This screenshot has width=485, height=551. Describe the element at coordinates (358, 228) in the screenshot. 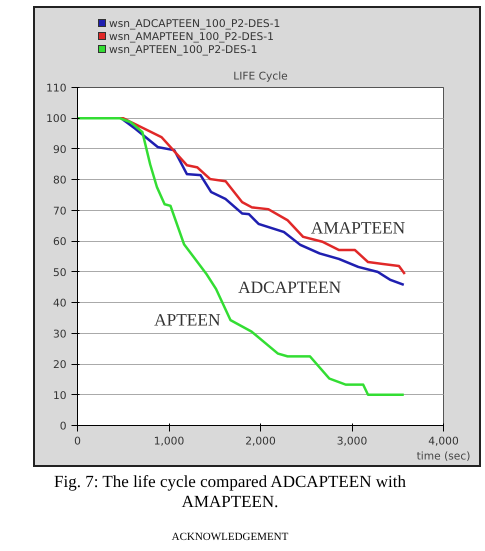

I see `annotation: AMAPTEEN` at that location.